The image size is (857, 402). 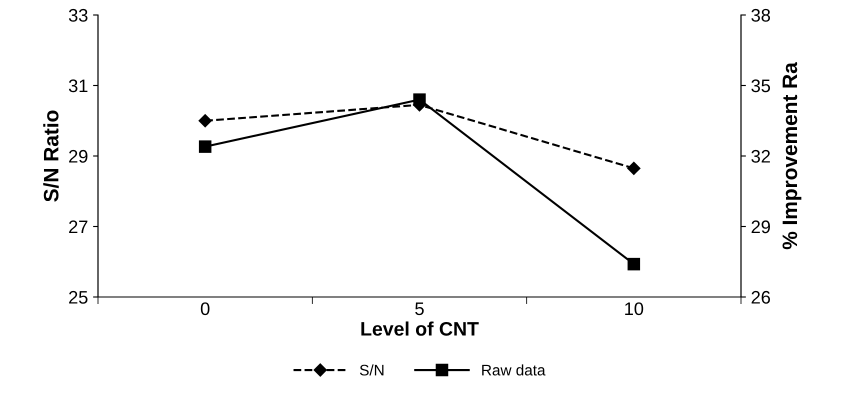 I want to click on legend-label: Raw data, so click(x=514, y=370).